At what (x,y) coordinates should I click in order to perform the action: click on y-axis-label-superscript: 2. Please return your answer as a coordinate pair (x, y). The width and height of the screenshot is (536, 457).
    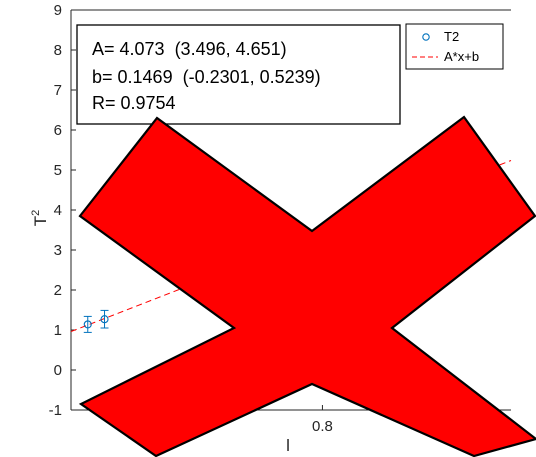
    Looking at the image, I should click on (36, 213).